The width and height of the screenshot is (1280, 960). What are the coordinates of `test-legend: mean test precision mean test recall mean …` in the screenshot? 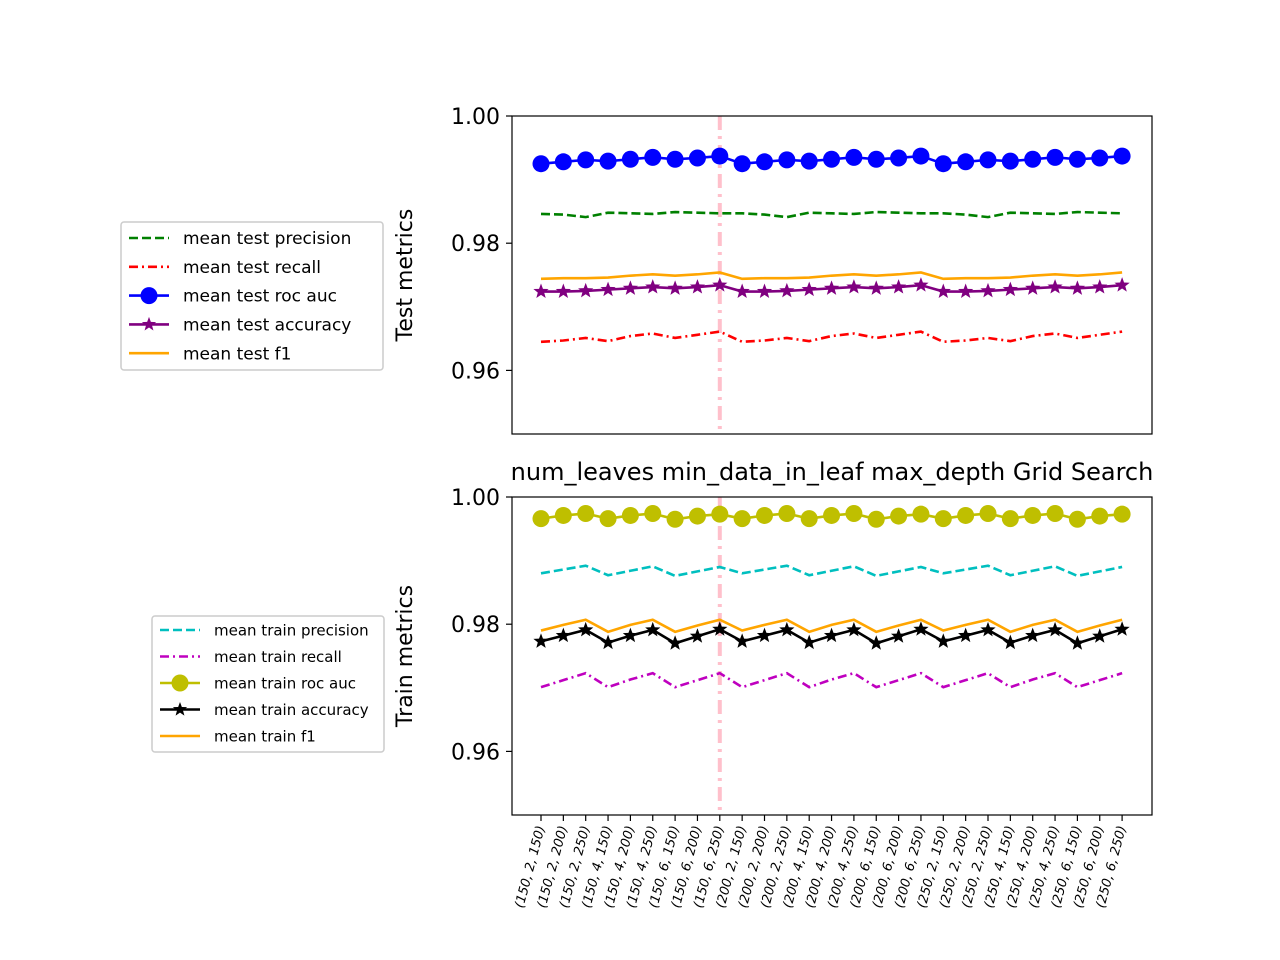 It's located at (252, 296).